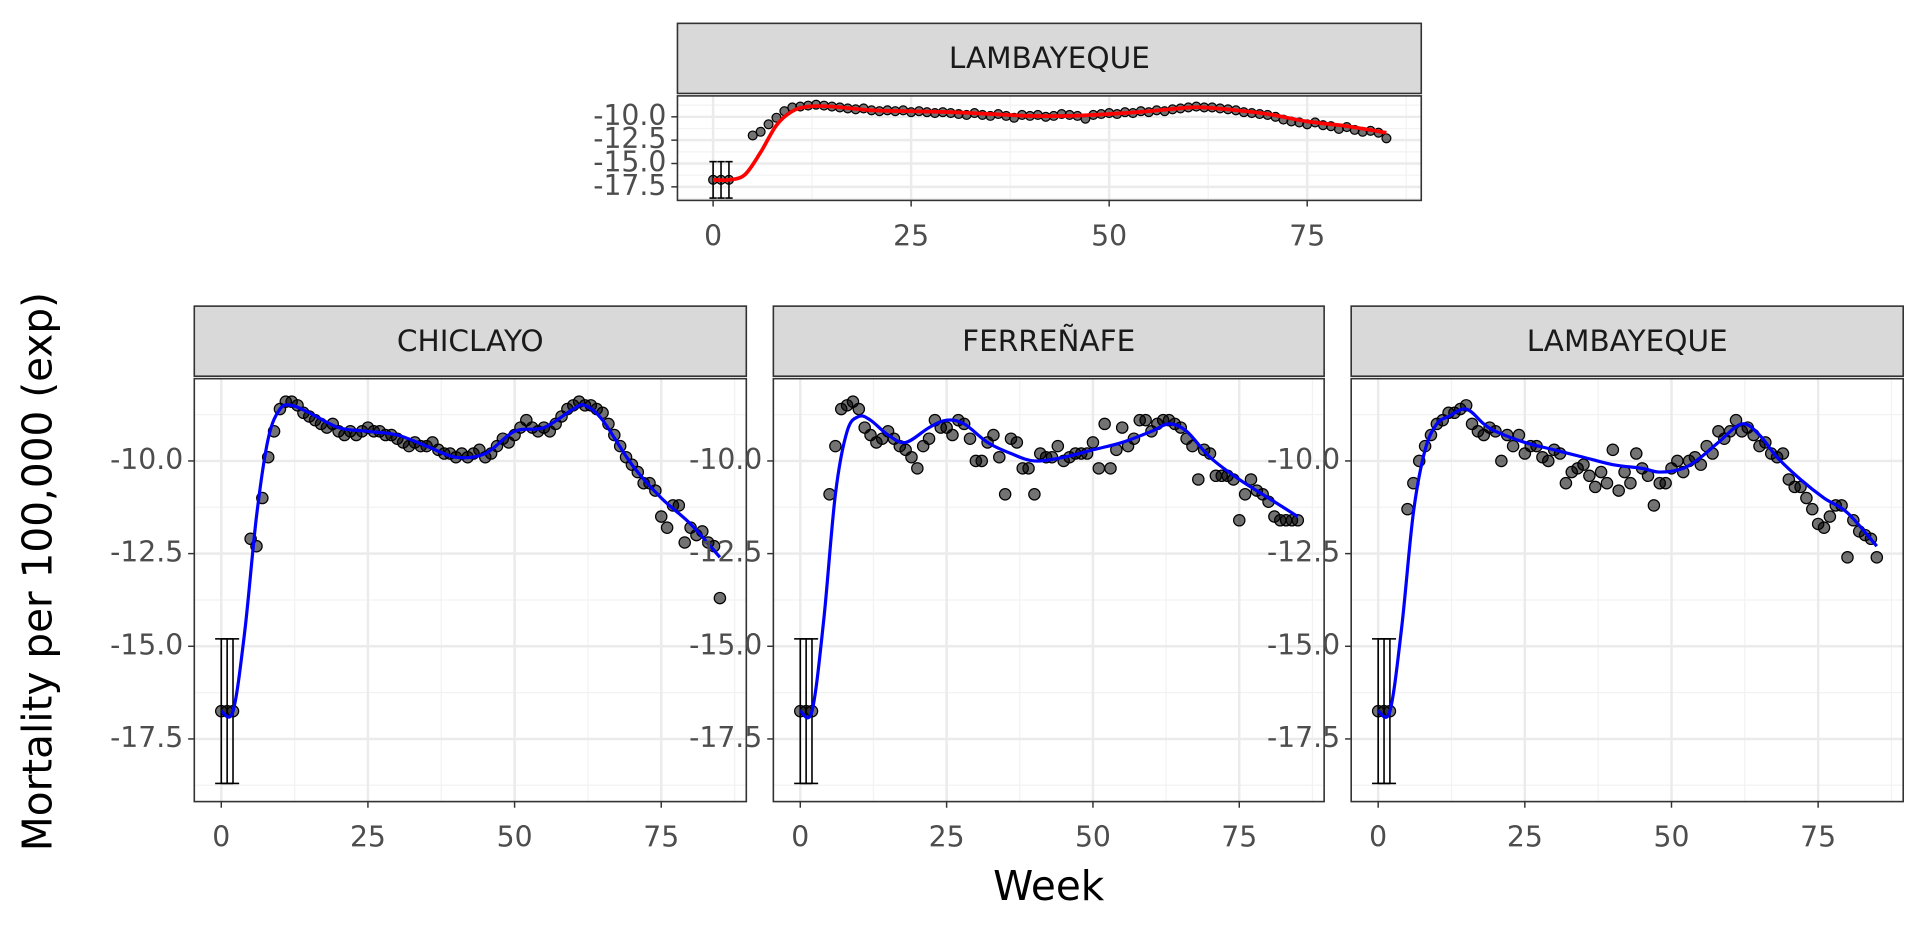 The height and width of the screenshot is (934, 1918). I want to click on strip-title: FERREÑAFE, so click(1048, 340).